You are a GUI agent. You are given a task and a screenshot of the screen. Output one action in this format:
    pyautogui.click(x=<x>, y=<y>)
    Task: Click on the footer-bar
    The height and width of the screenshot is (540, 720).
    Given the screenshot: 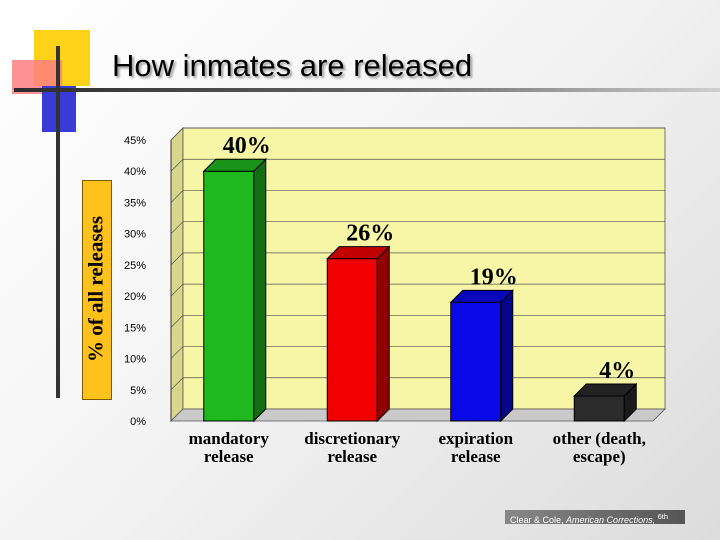 What is the action you would take?
    pyautogui.click(x=595, y=517)
    